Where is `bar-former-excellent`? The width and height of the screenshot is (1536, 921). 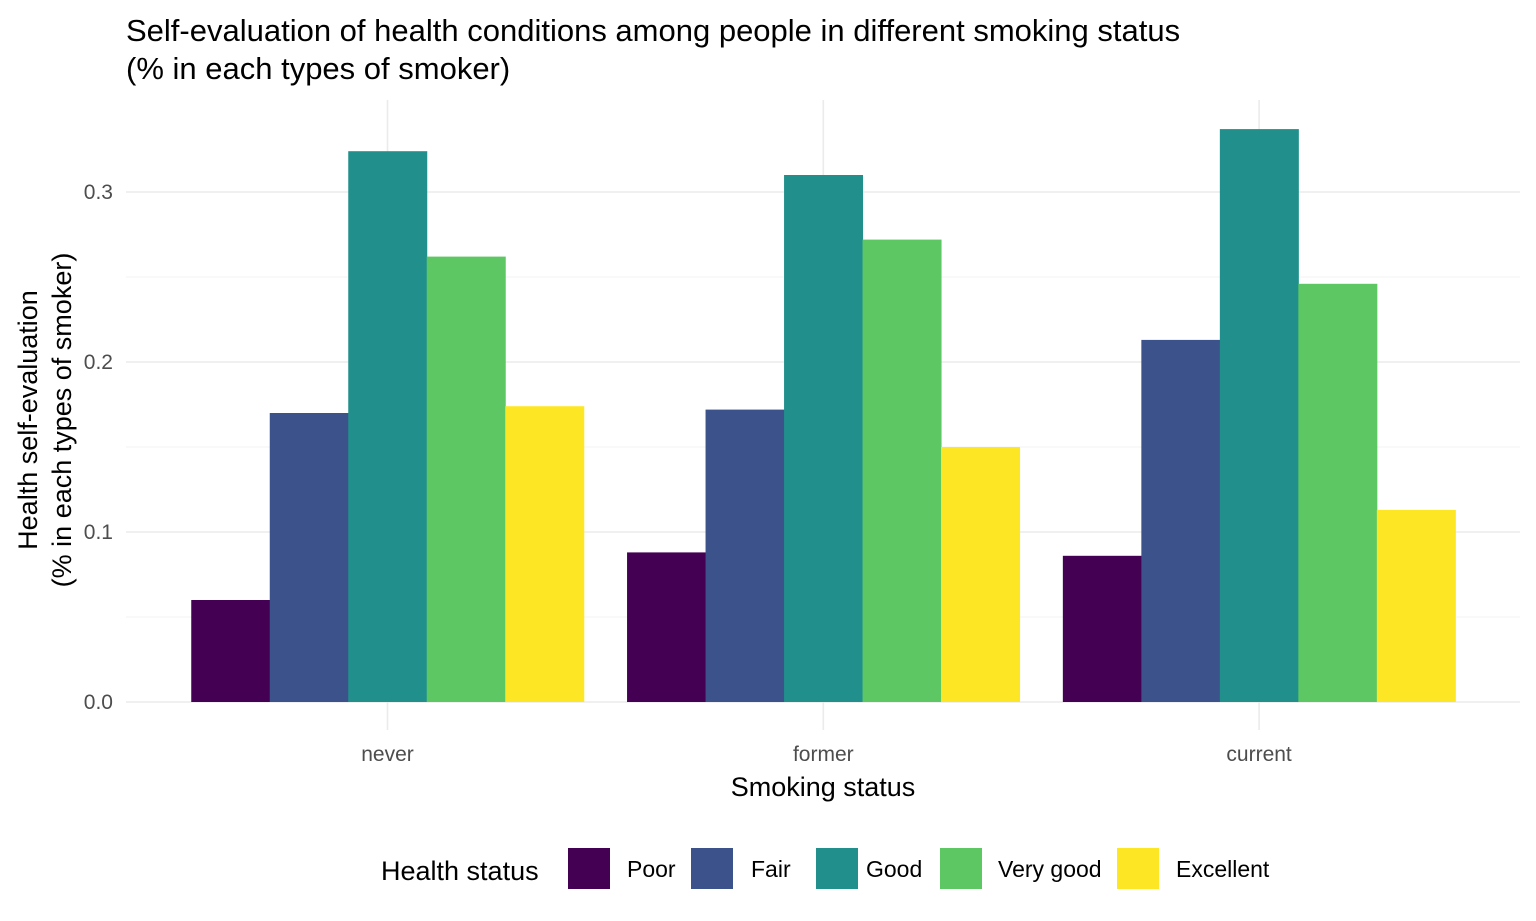 bar-former-excellent is located at coordinates (981, 574).